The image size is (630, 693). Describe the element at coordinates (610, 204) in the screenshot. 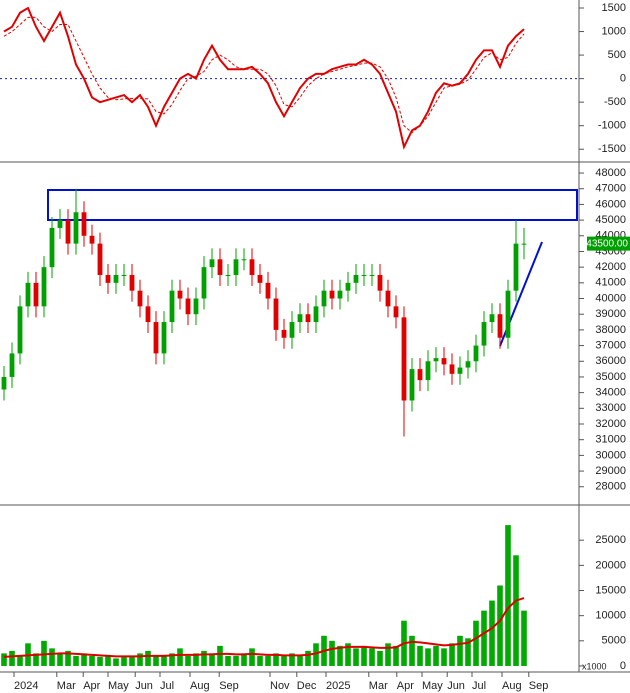

I see `y-tick-label: 46000` at that location.